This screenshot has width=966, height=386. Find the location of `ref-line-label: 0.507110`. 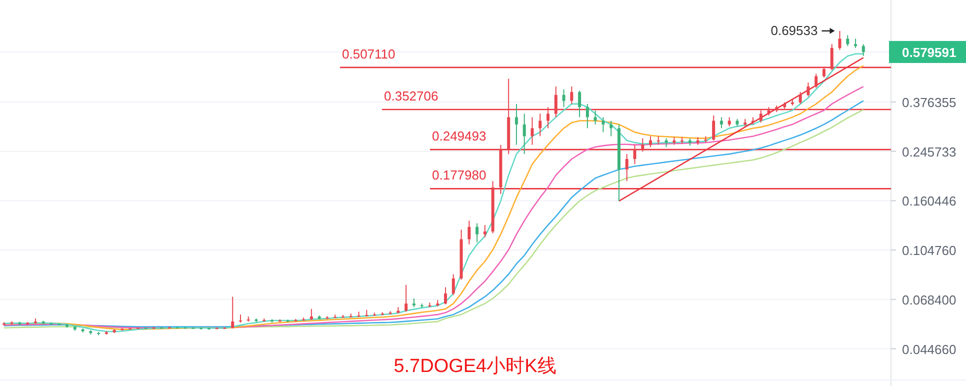

ref-line-label: 0.507110 is located at coordinates (369, 54).